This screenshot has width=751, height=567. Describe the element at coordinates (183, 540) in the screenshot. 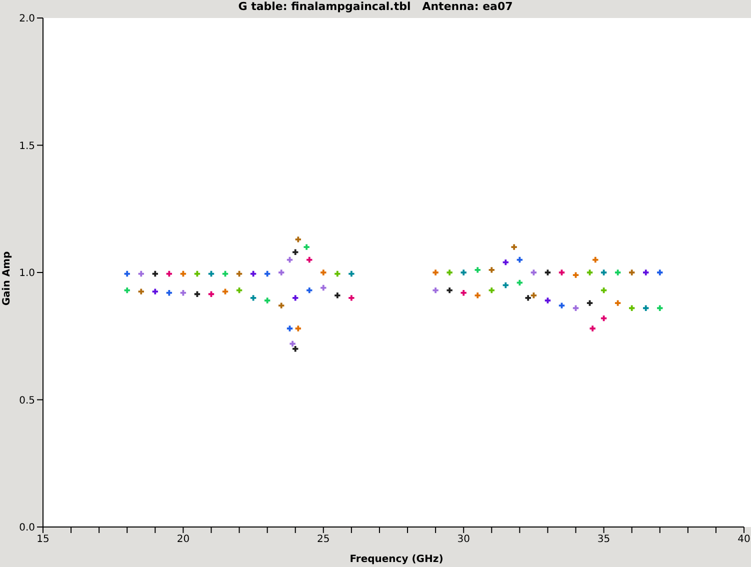

I see `x-tick-label: 20` at that location.